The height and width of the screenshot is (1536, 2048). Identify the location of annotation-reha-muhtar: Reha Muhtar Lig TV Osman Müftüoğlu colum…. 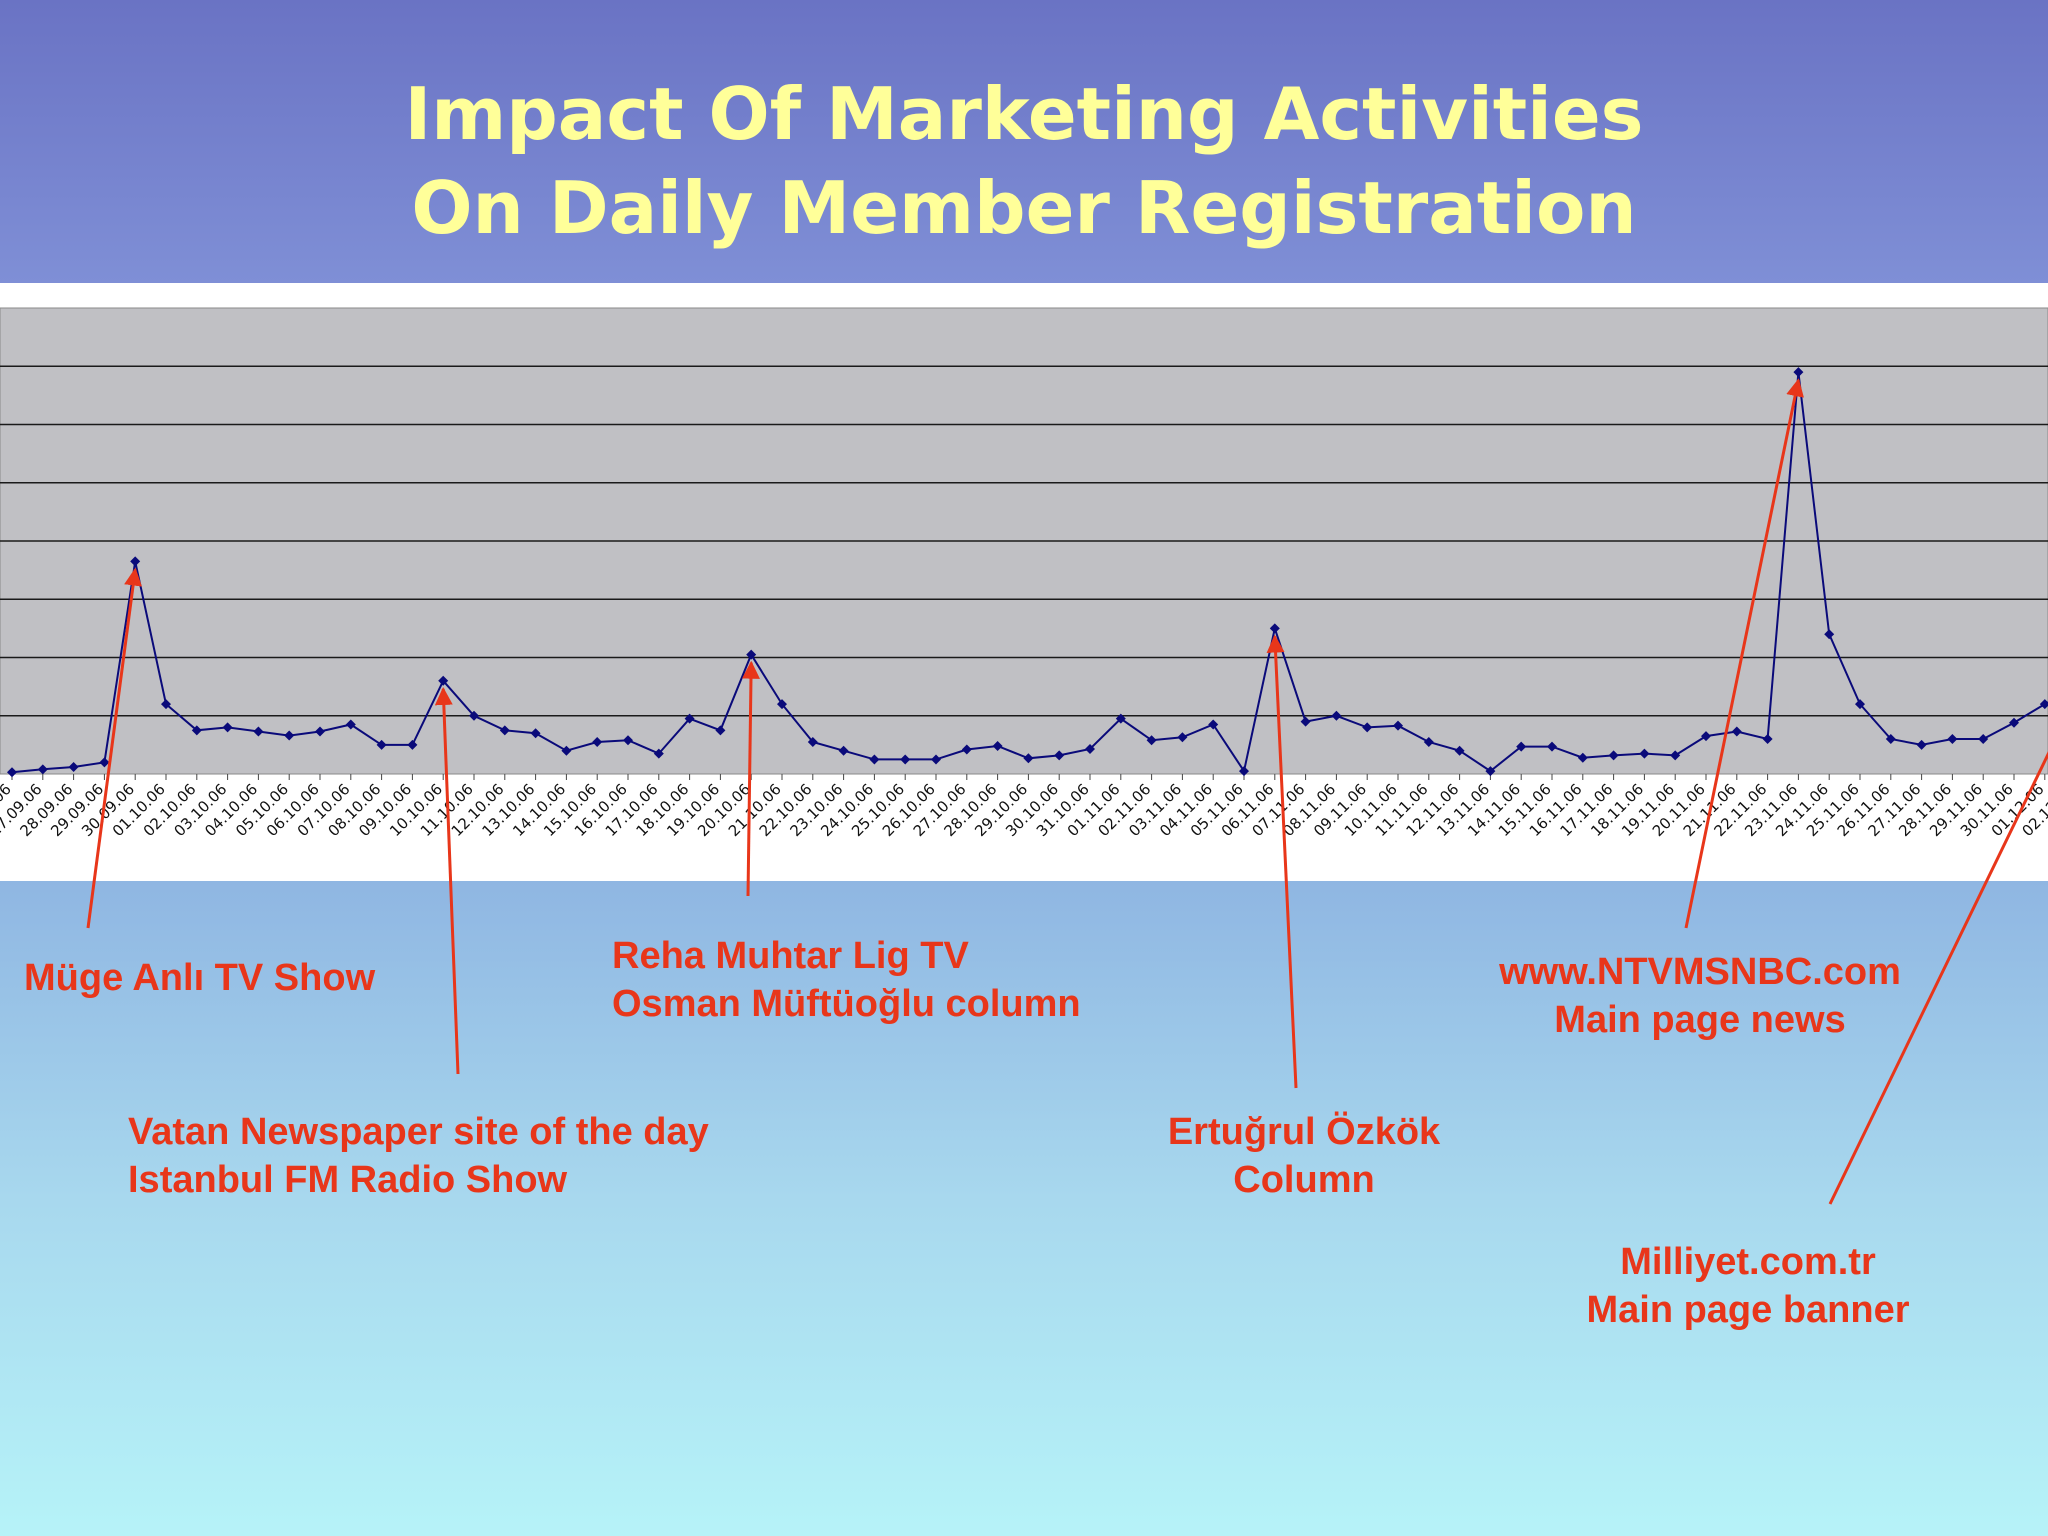
(846, 980).